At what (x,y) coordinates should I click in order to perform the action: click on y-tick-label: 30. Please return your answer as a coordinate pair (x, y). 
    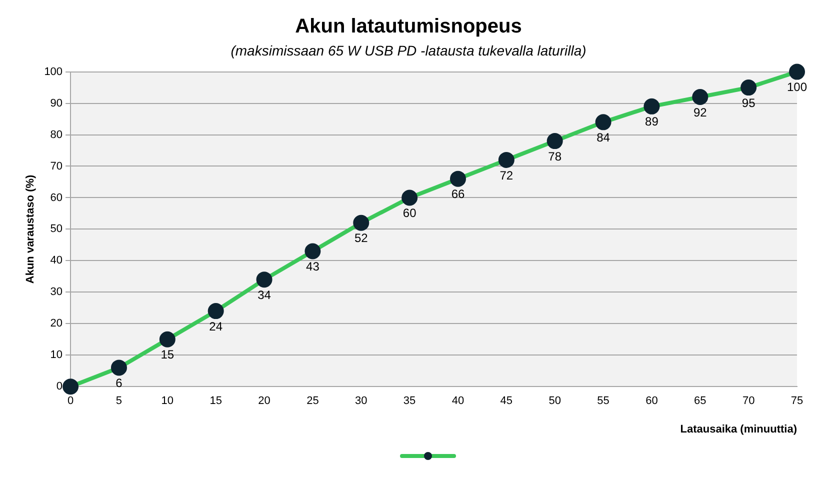
    Looking at the image, I should click on (56, 292).